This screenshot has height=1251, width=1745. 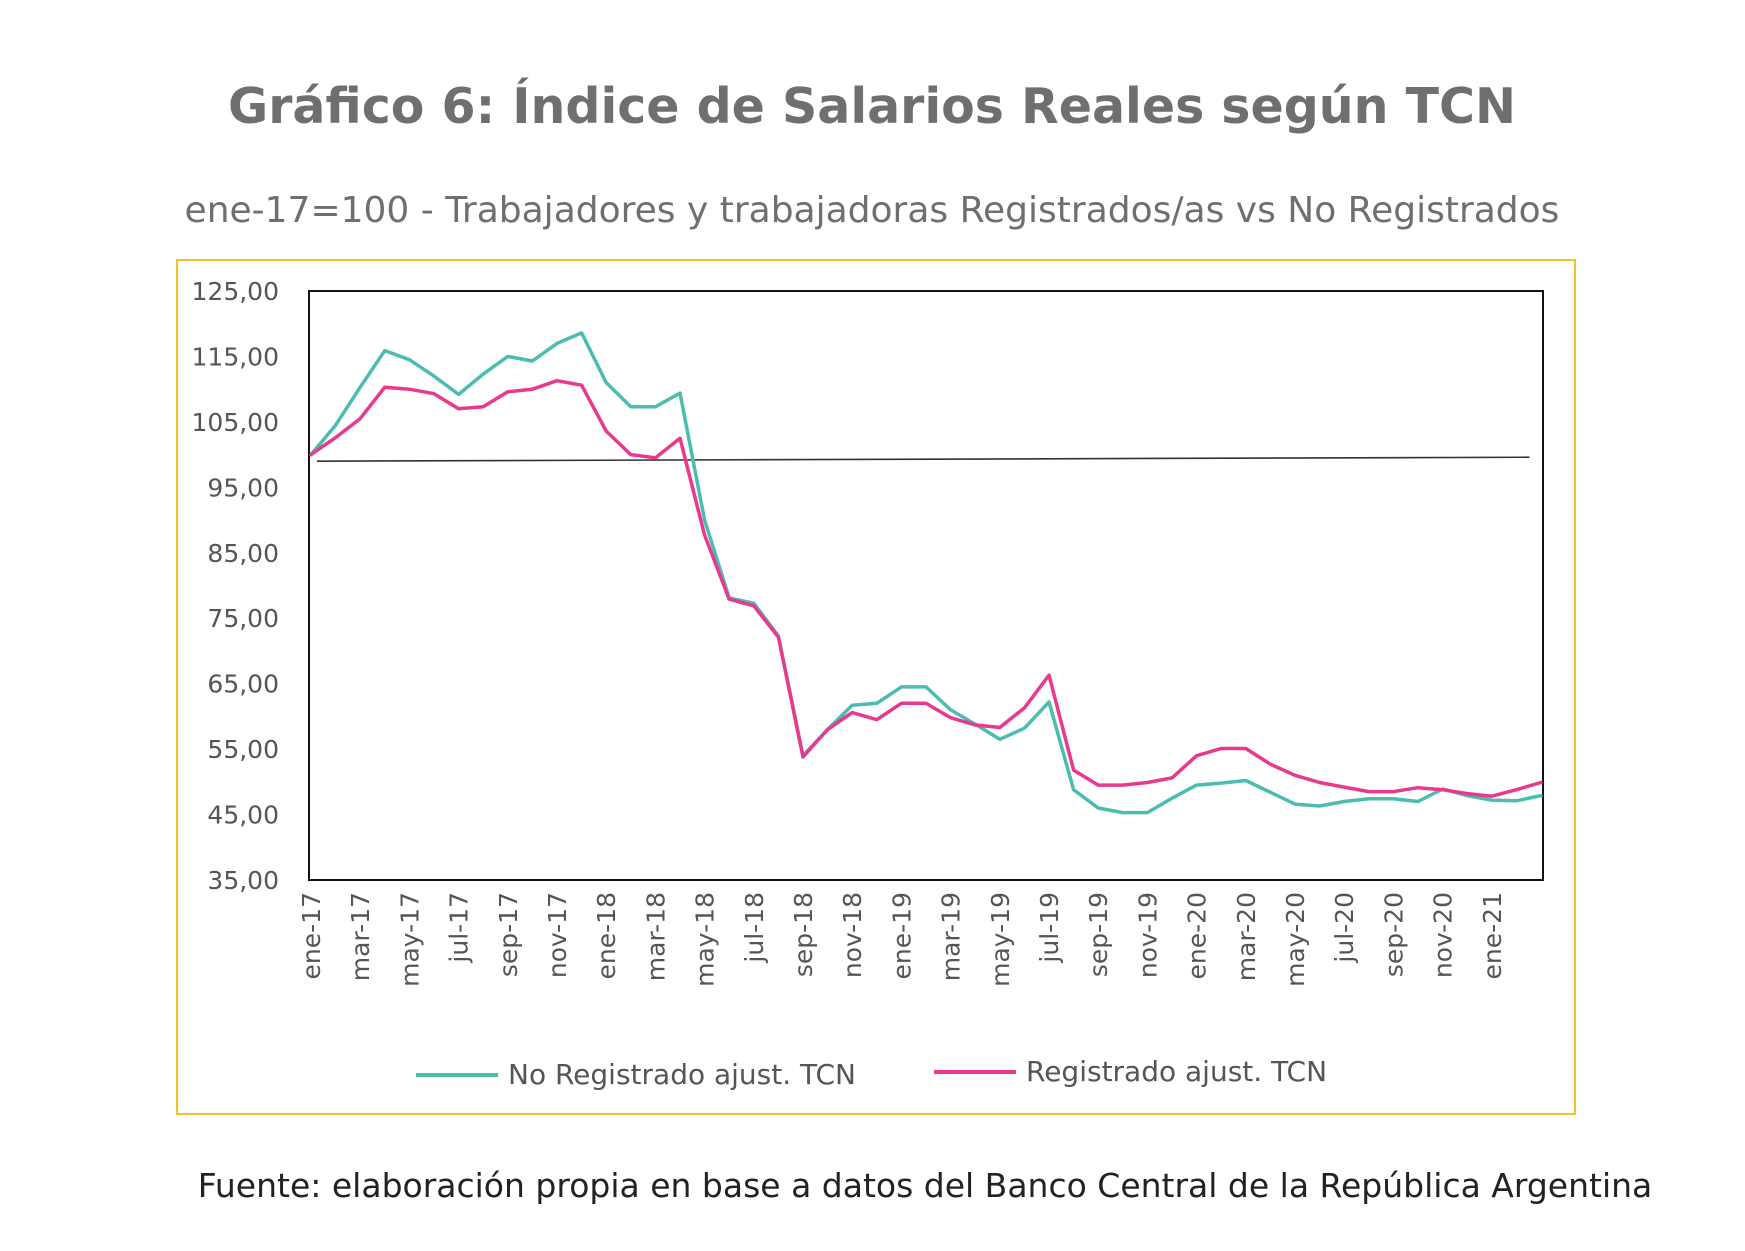 I want to click on x-tick-label: jul-19, so click(x=1049, y=928).